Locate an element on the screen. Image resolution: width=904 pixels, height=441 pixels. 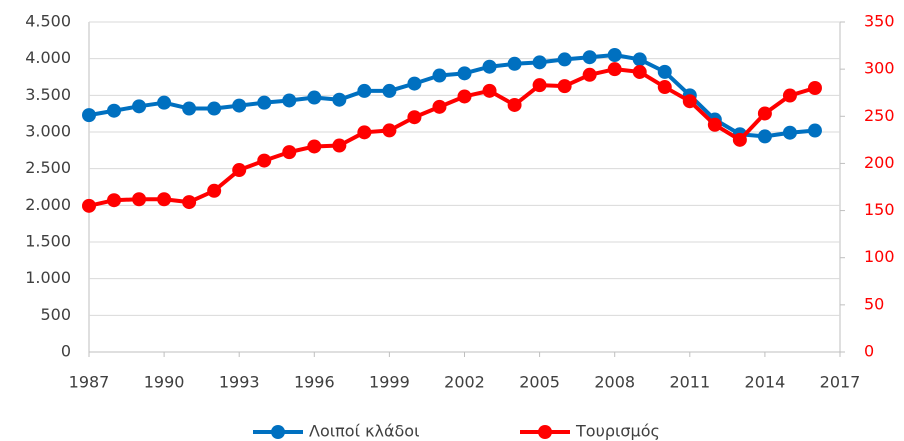
y-tick-label: 3.000 is located at coordinates (48, 131).